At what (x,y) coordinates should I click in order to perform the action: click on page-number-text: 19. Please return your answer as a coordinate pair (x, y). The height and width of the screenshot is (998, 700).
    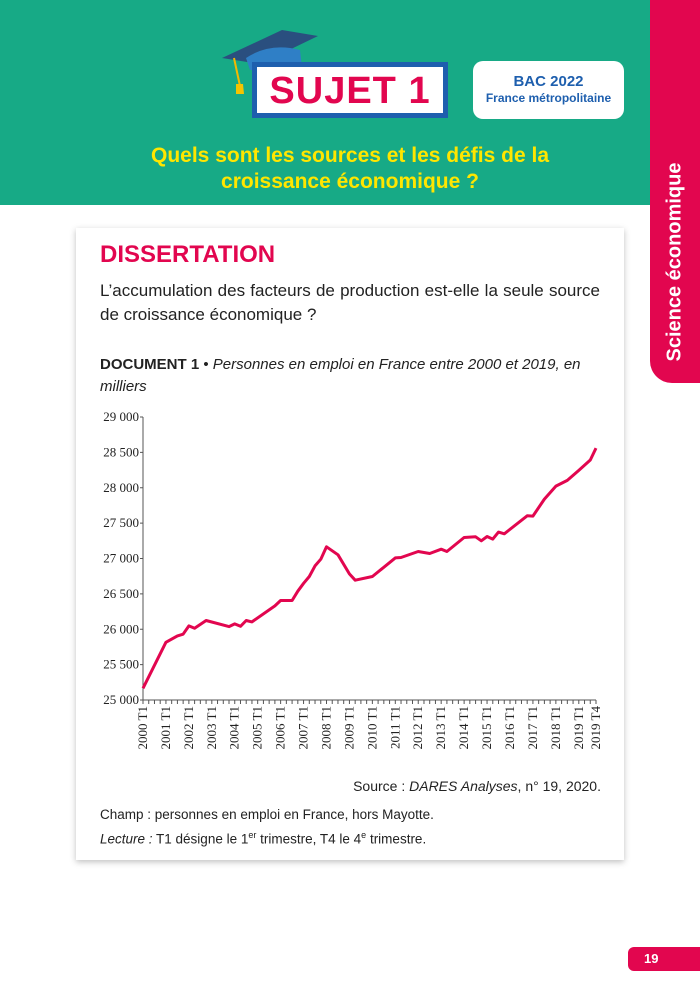
    Looking at the image, I should click on (651, 958).